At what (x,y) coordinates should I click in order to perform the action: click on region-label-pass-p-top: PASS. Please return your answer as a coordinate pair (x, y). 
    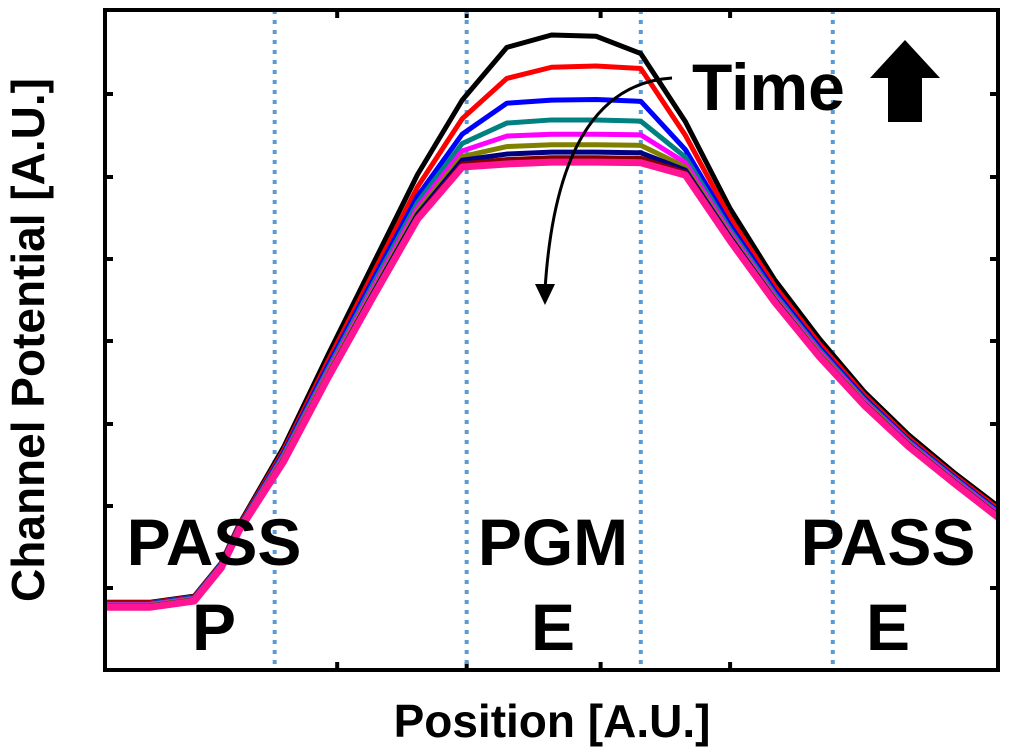
    Looking at the image, I should click on (214, 542).